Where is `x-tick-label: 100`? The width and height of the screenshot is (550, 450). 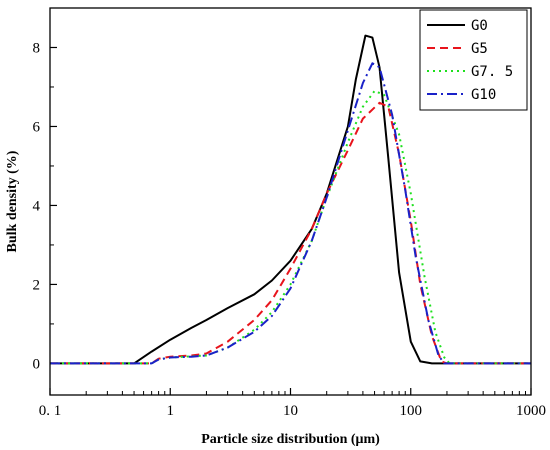 x-tick-label: 100 is located at coordinates (411, 411).